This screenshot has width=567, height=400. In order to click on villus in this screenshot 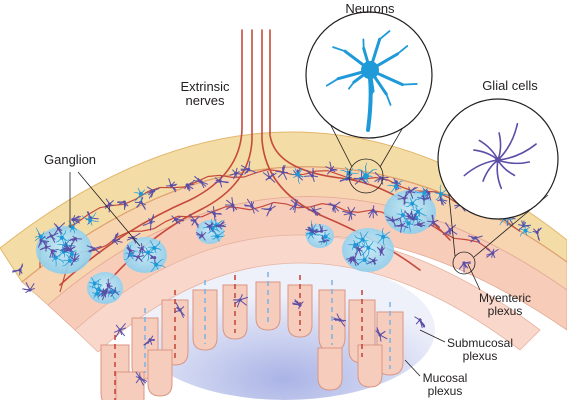, I will do `click(160, 373)`.